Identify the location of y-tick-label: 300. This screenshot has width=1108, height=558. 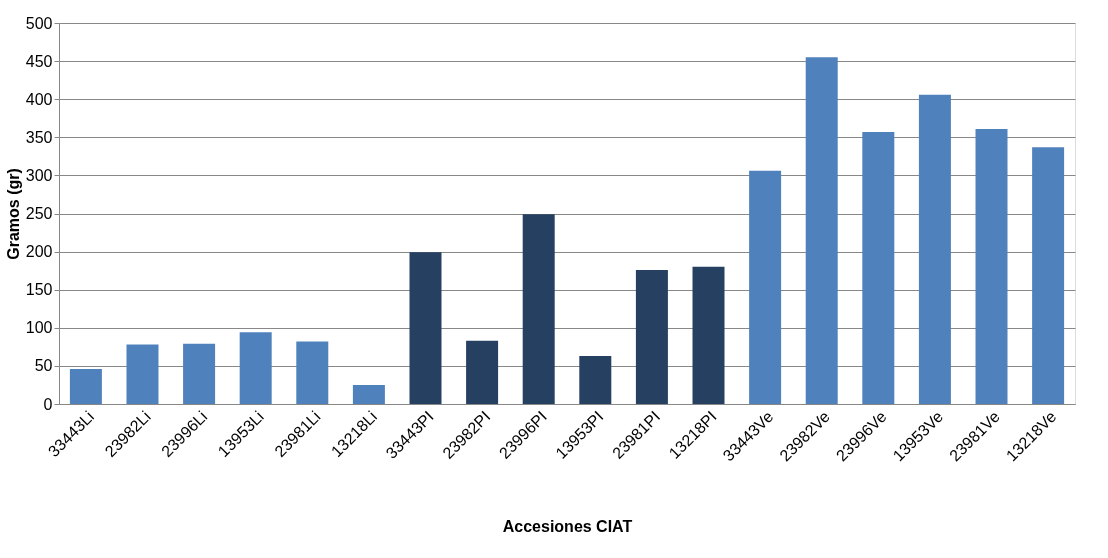
(39, 175).